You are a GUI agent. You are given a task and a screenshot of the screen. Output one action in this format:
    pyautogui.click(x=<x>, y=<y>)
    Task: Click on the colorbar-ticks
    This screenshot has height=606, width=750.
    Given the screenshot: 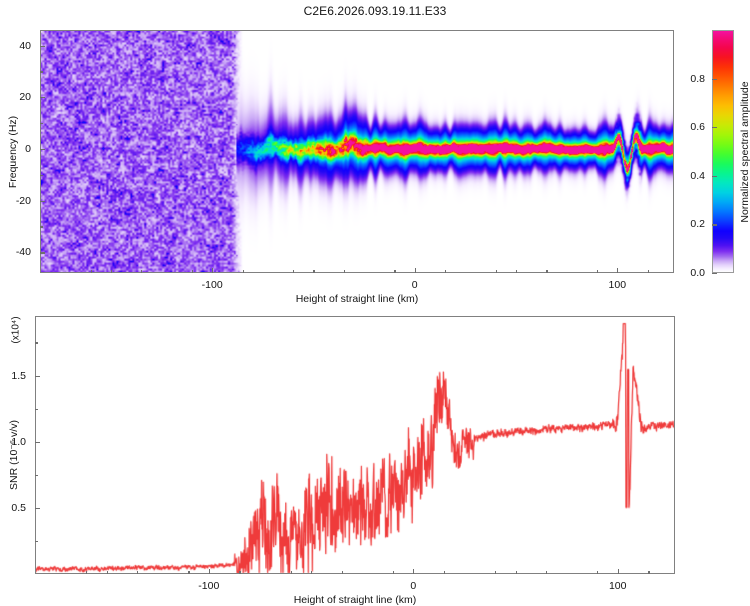 What is the action you would take?
    pyautogui.click(x=723, y=152)
    